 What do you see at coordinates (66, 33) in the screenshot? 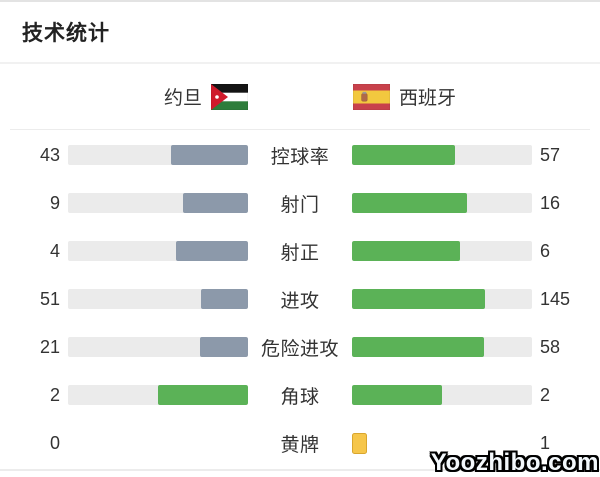
I see `page-title: 技术统计` at bounding box center [66, 33].